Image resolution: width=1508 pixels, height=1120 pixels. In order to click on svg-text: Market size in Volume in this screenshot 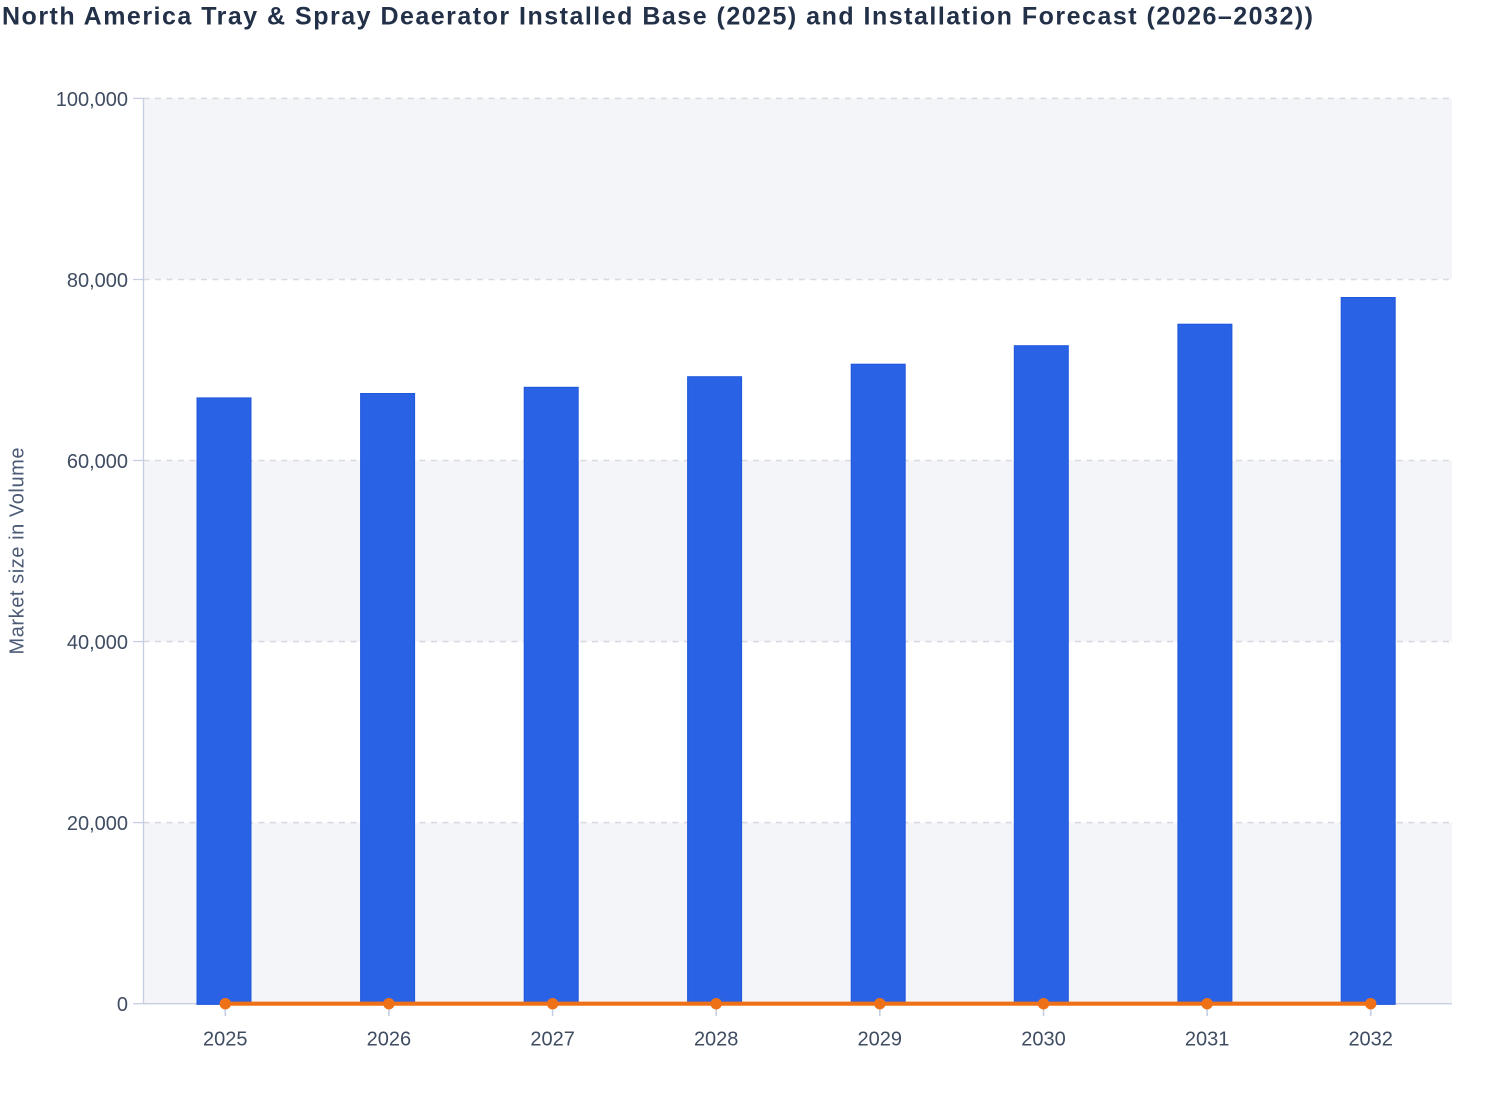, I will do `click(18, 551)`.